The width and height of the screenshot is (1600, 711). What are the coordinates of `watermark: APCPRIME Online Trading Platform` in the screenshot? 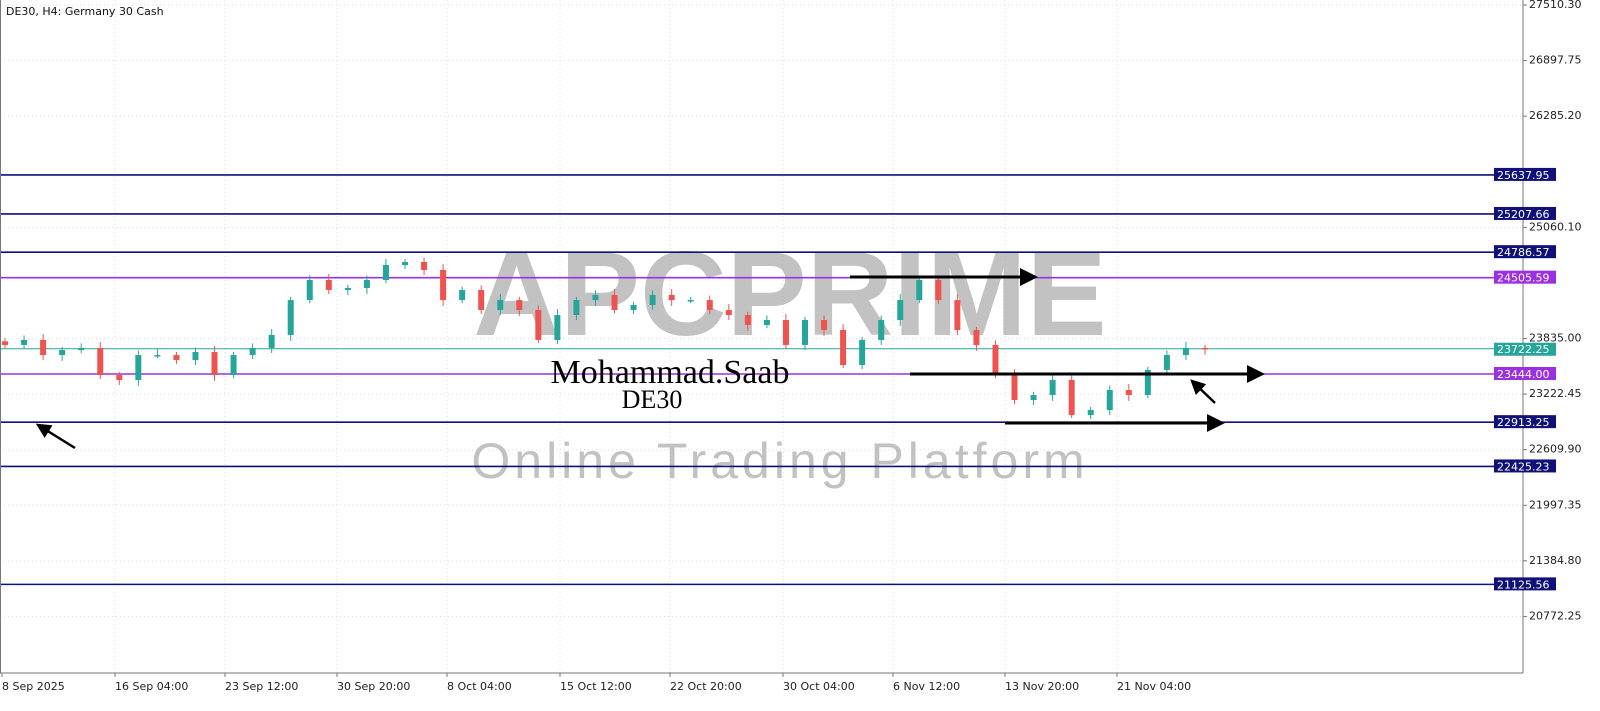 It's located at (788, 358).